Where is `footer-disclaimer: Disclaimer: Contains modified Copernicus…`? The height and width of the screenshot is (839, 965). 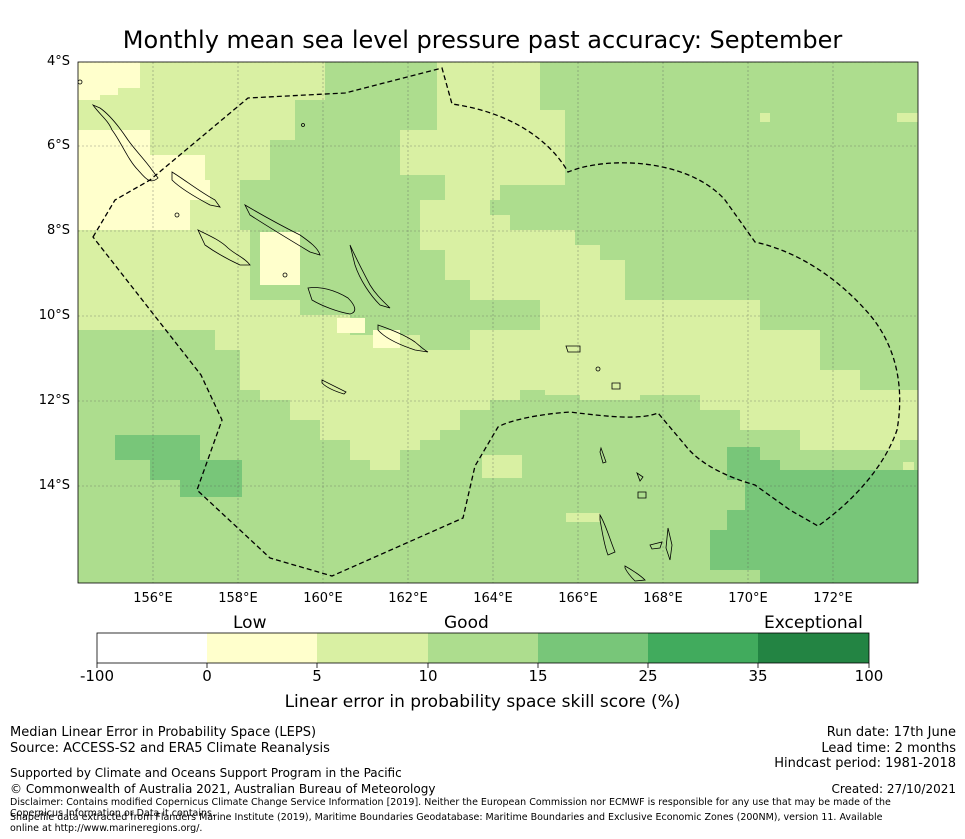 footer-disclaimer: Disclaimer: Contains modified Copernicus… is located at coordinates (450, 808).